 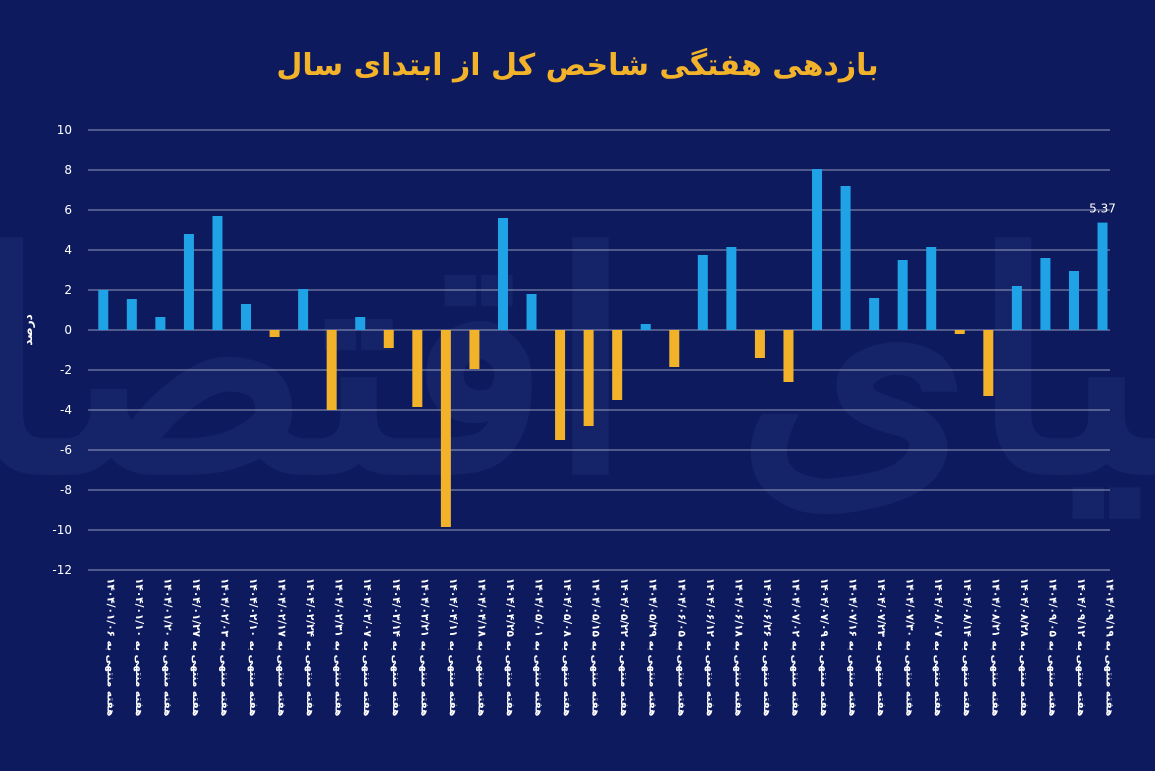 What do you see at coordinates (738, 647) in the screenshot?
I see `x-tick-label: هفته منتهی به ۱۴۰۴/۰۶/۱۸` at bounding box center [738, 647].